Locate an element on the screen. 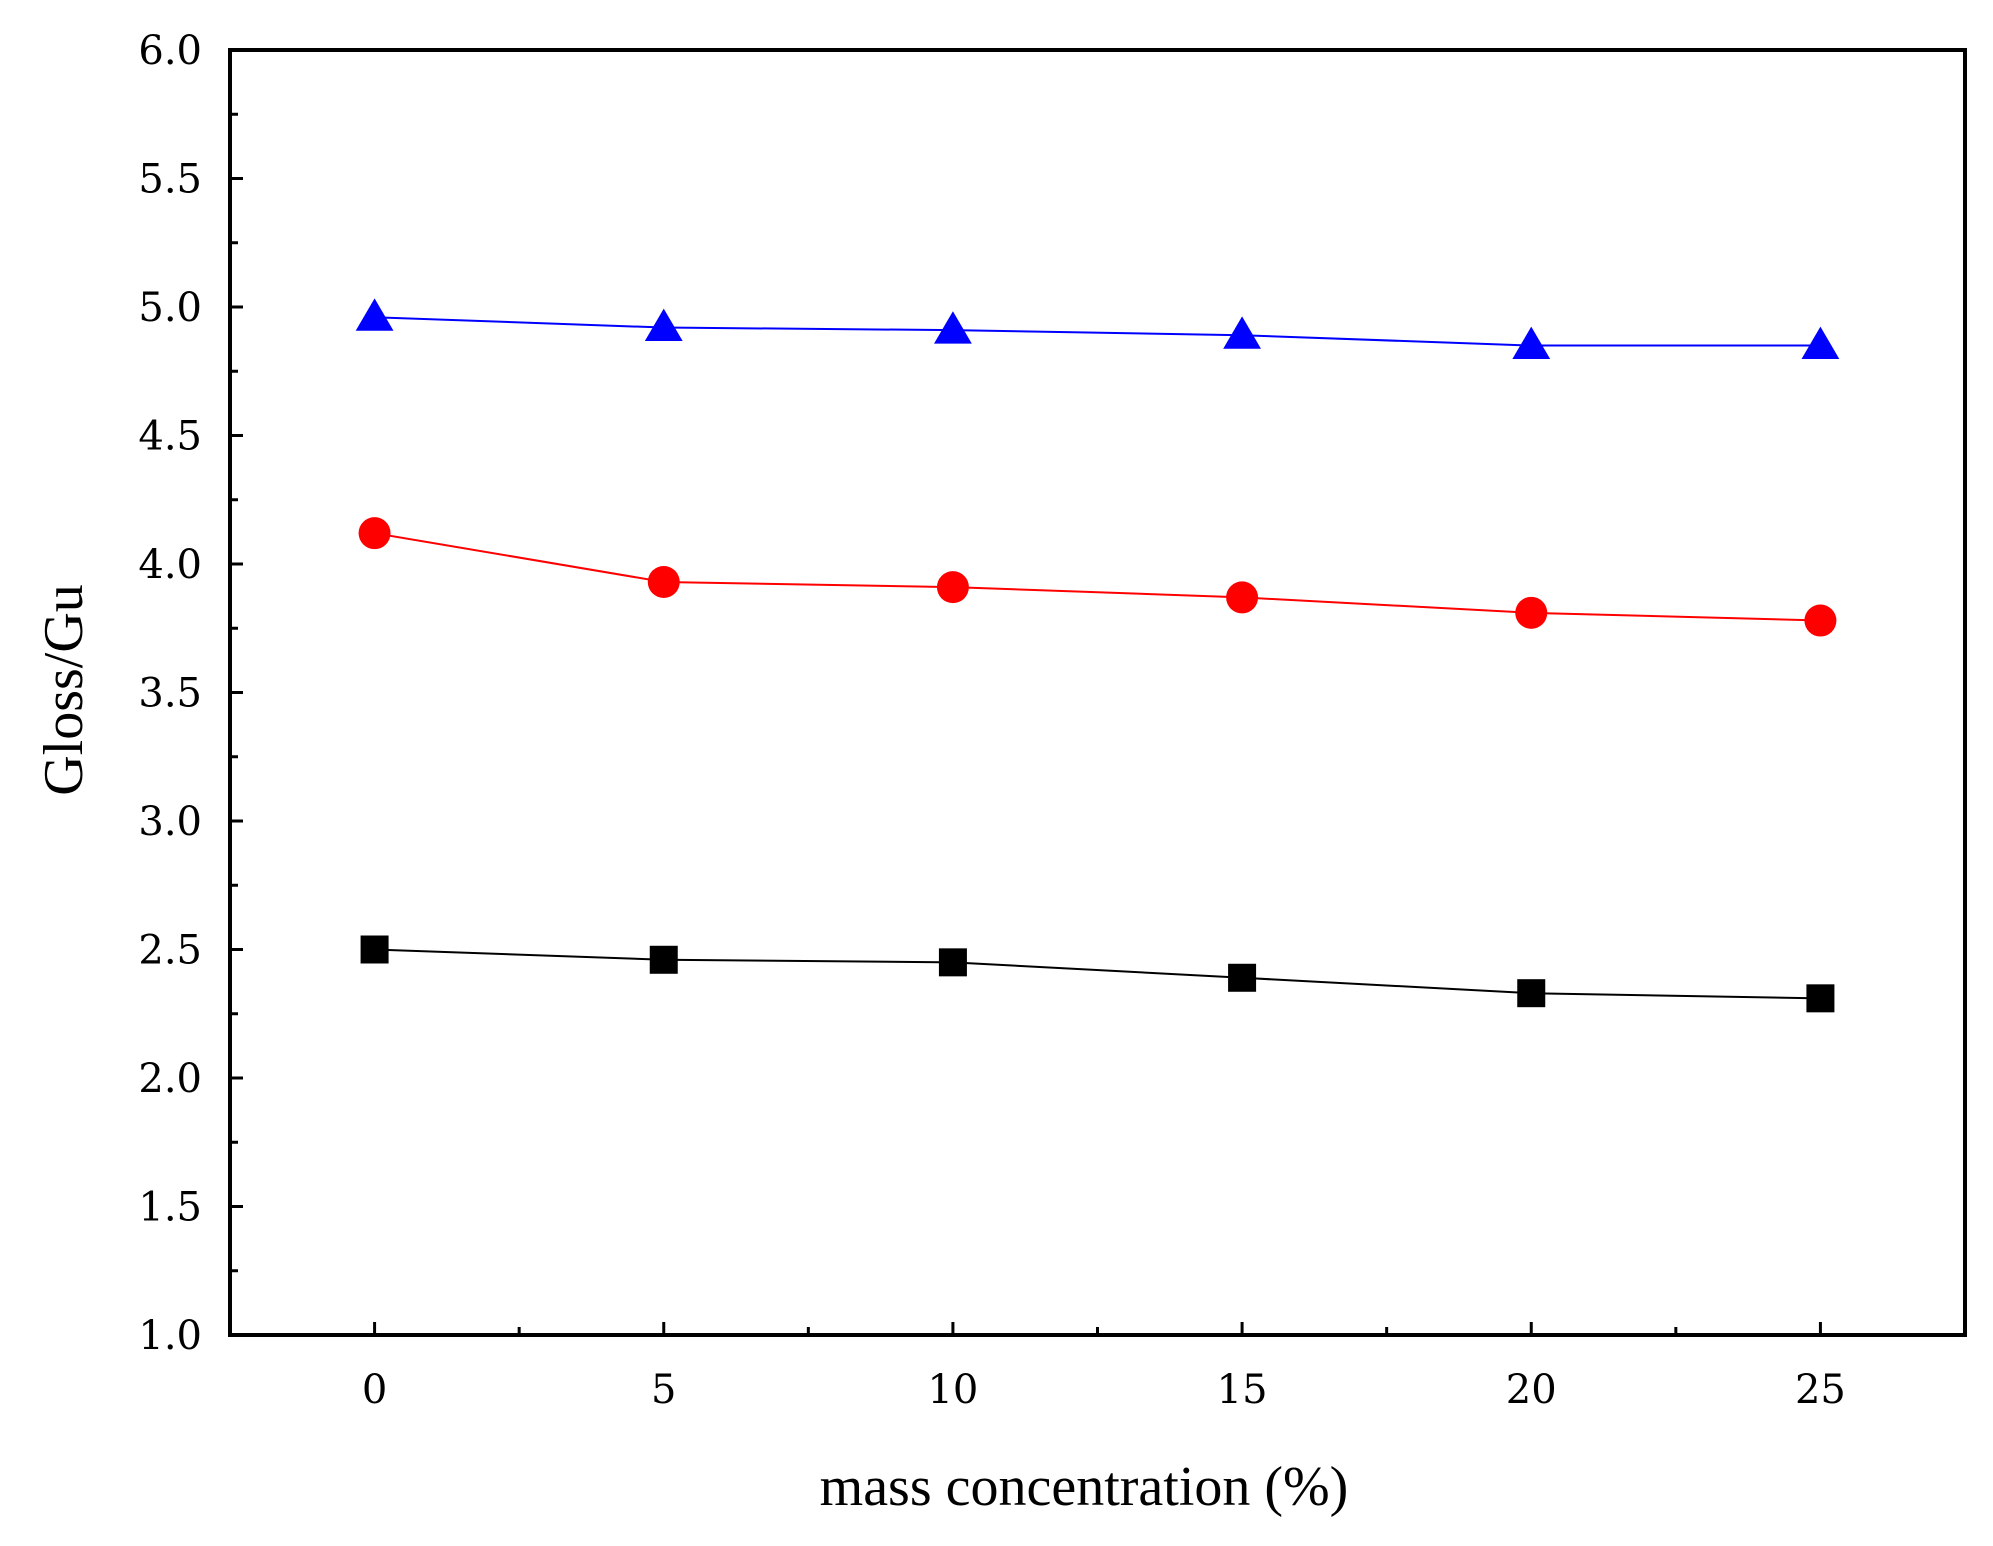 Image resolution: width=1993 pixels, height=1546 pixels. x-tick-label: 15 is located at coordinates (1242, 1390).